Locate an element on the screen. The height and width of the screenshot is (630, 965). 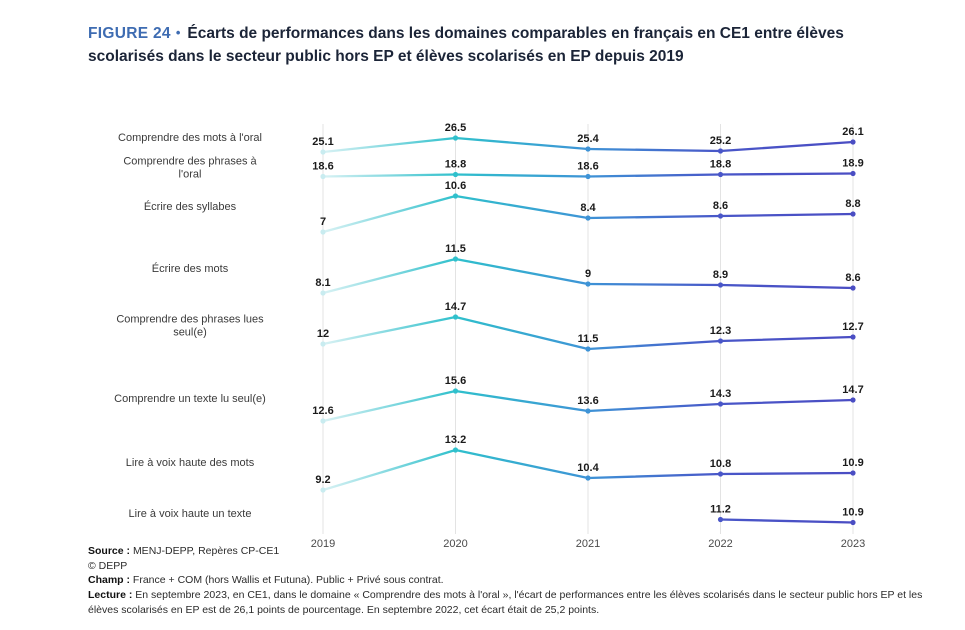
data-point-label: 26.1 is located at coordinates (852, 132).